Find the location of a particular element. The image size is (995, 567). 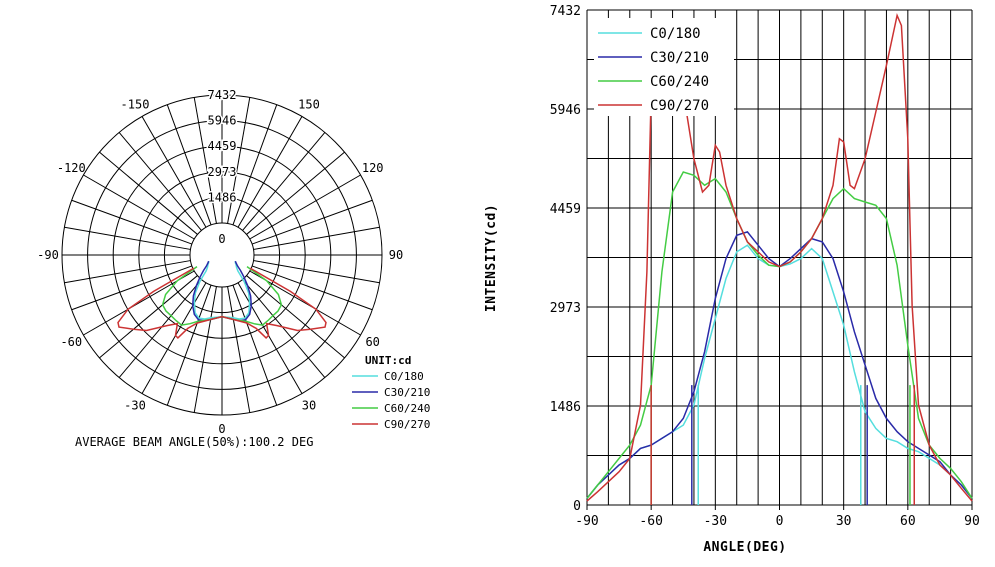

polar-angle-label: 0 is located at coordinates (221, 429).